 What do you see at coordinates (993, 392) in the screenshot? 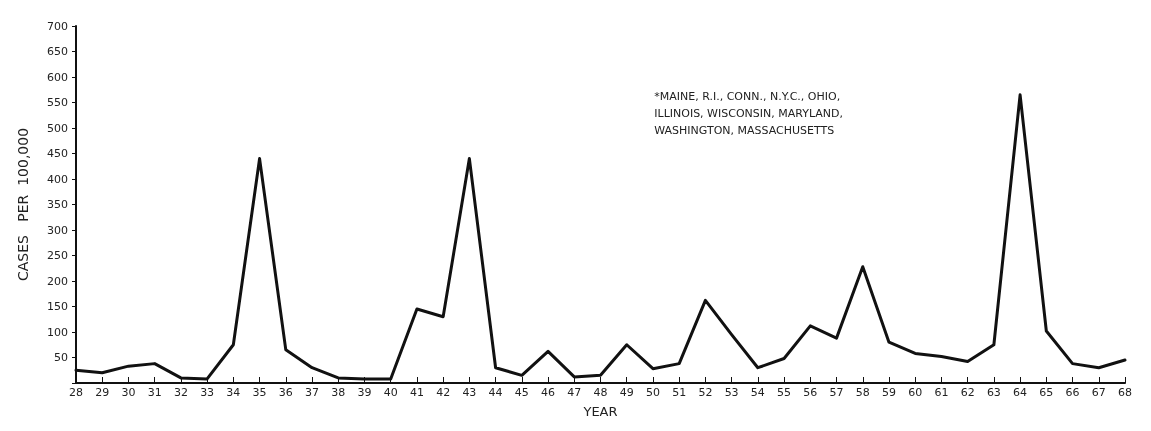
I see `x-tick-label: 63` at bounding box center [993, 392].